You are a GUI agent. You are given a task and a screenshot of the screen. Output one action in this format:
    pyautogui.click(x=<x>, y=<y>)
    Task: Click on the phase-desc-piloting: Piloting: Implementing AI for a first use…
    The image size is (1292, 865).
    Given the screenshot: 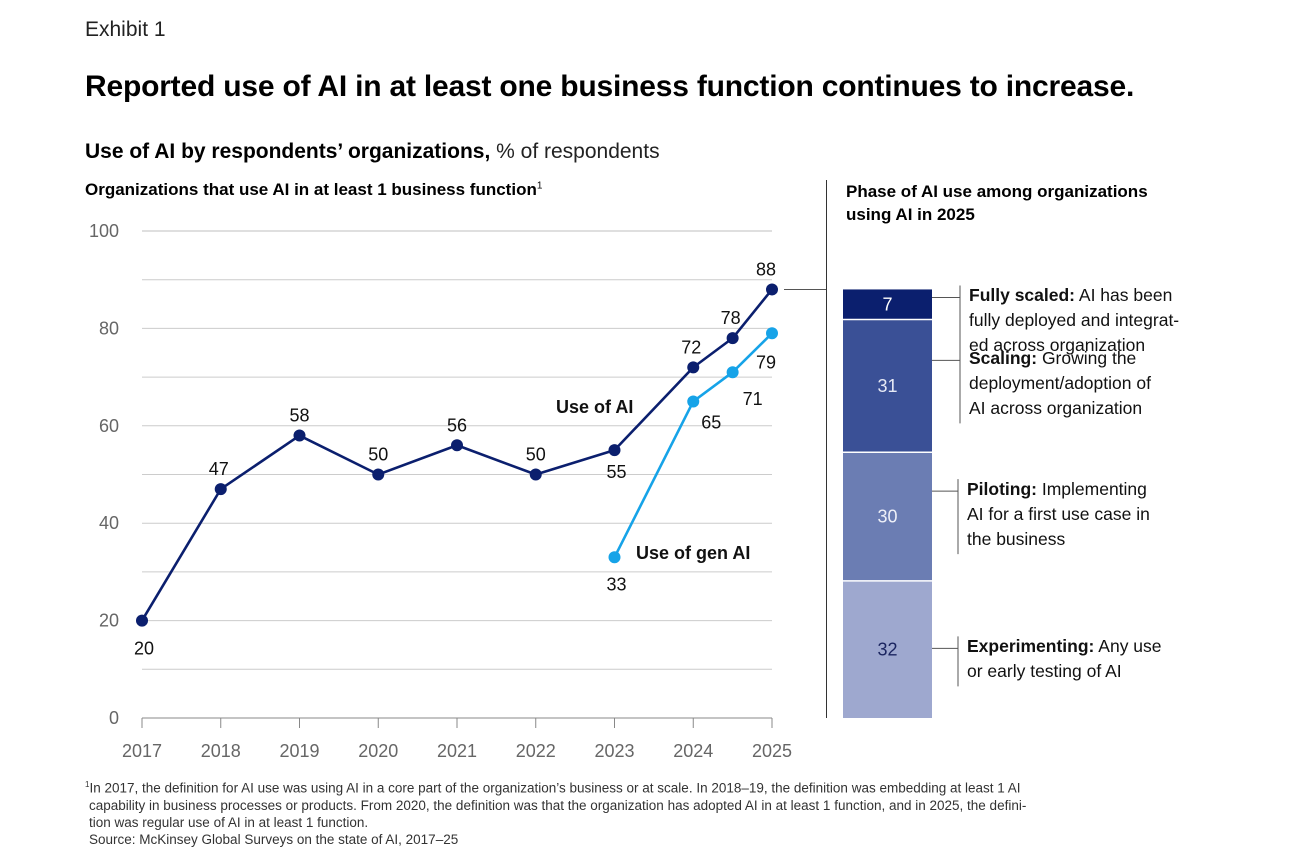 What is the action you would take?
    pyautogui.click(x=1058, y=514)
    